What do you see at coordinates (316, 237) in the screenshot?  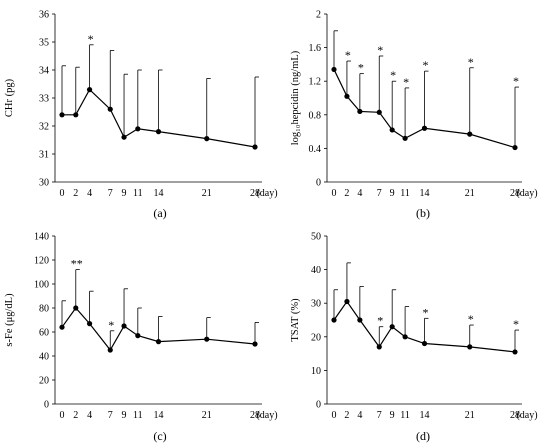 I see `y-tick-label: 50` at bounding box center [316, 237].